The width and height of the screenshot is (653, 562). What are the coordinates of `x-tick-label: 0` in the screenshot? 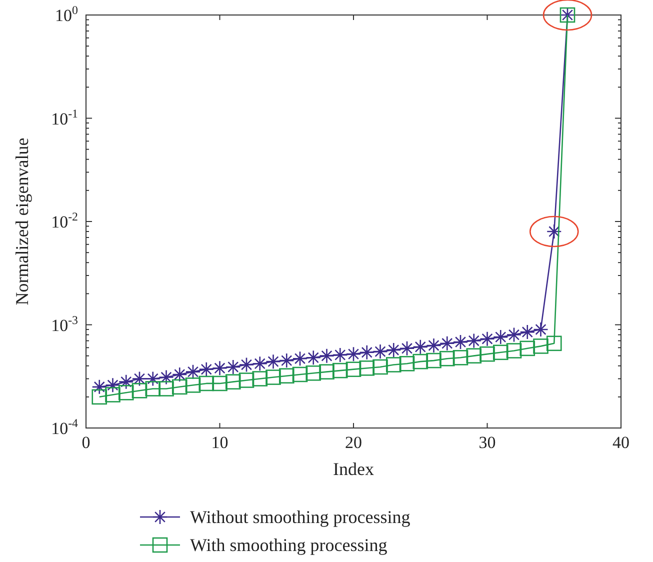 It's located at (86, 442).